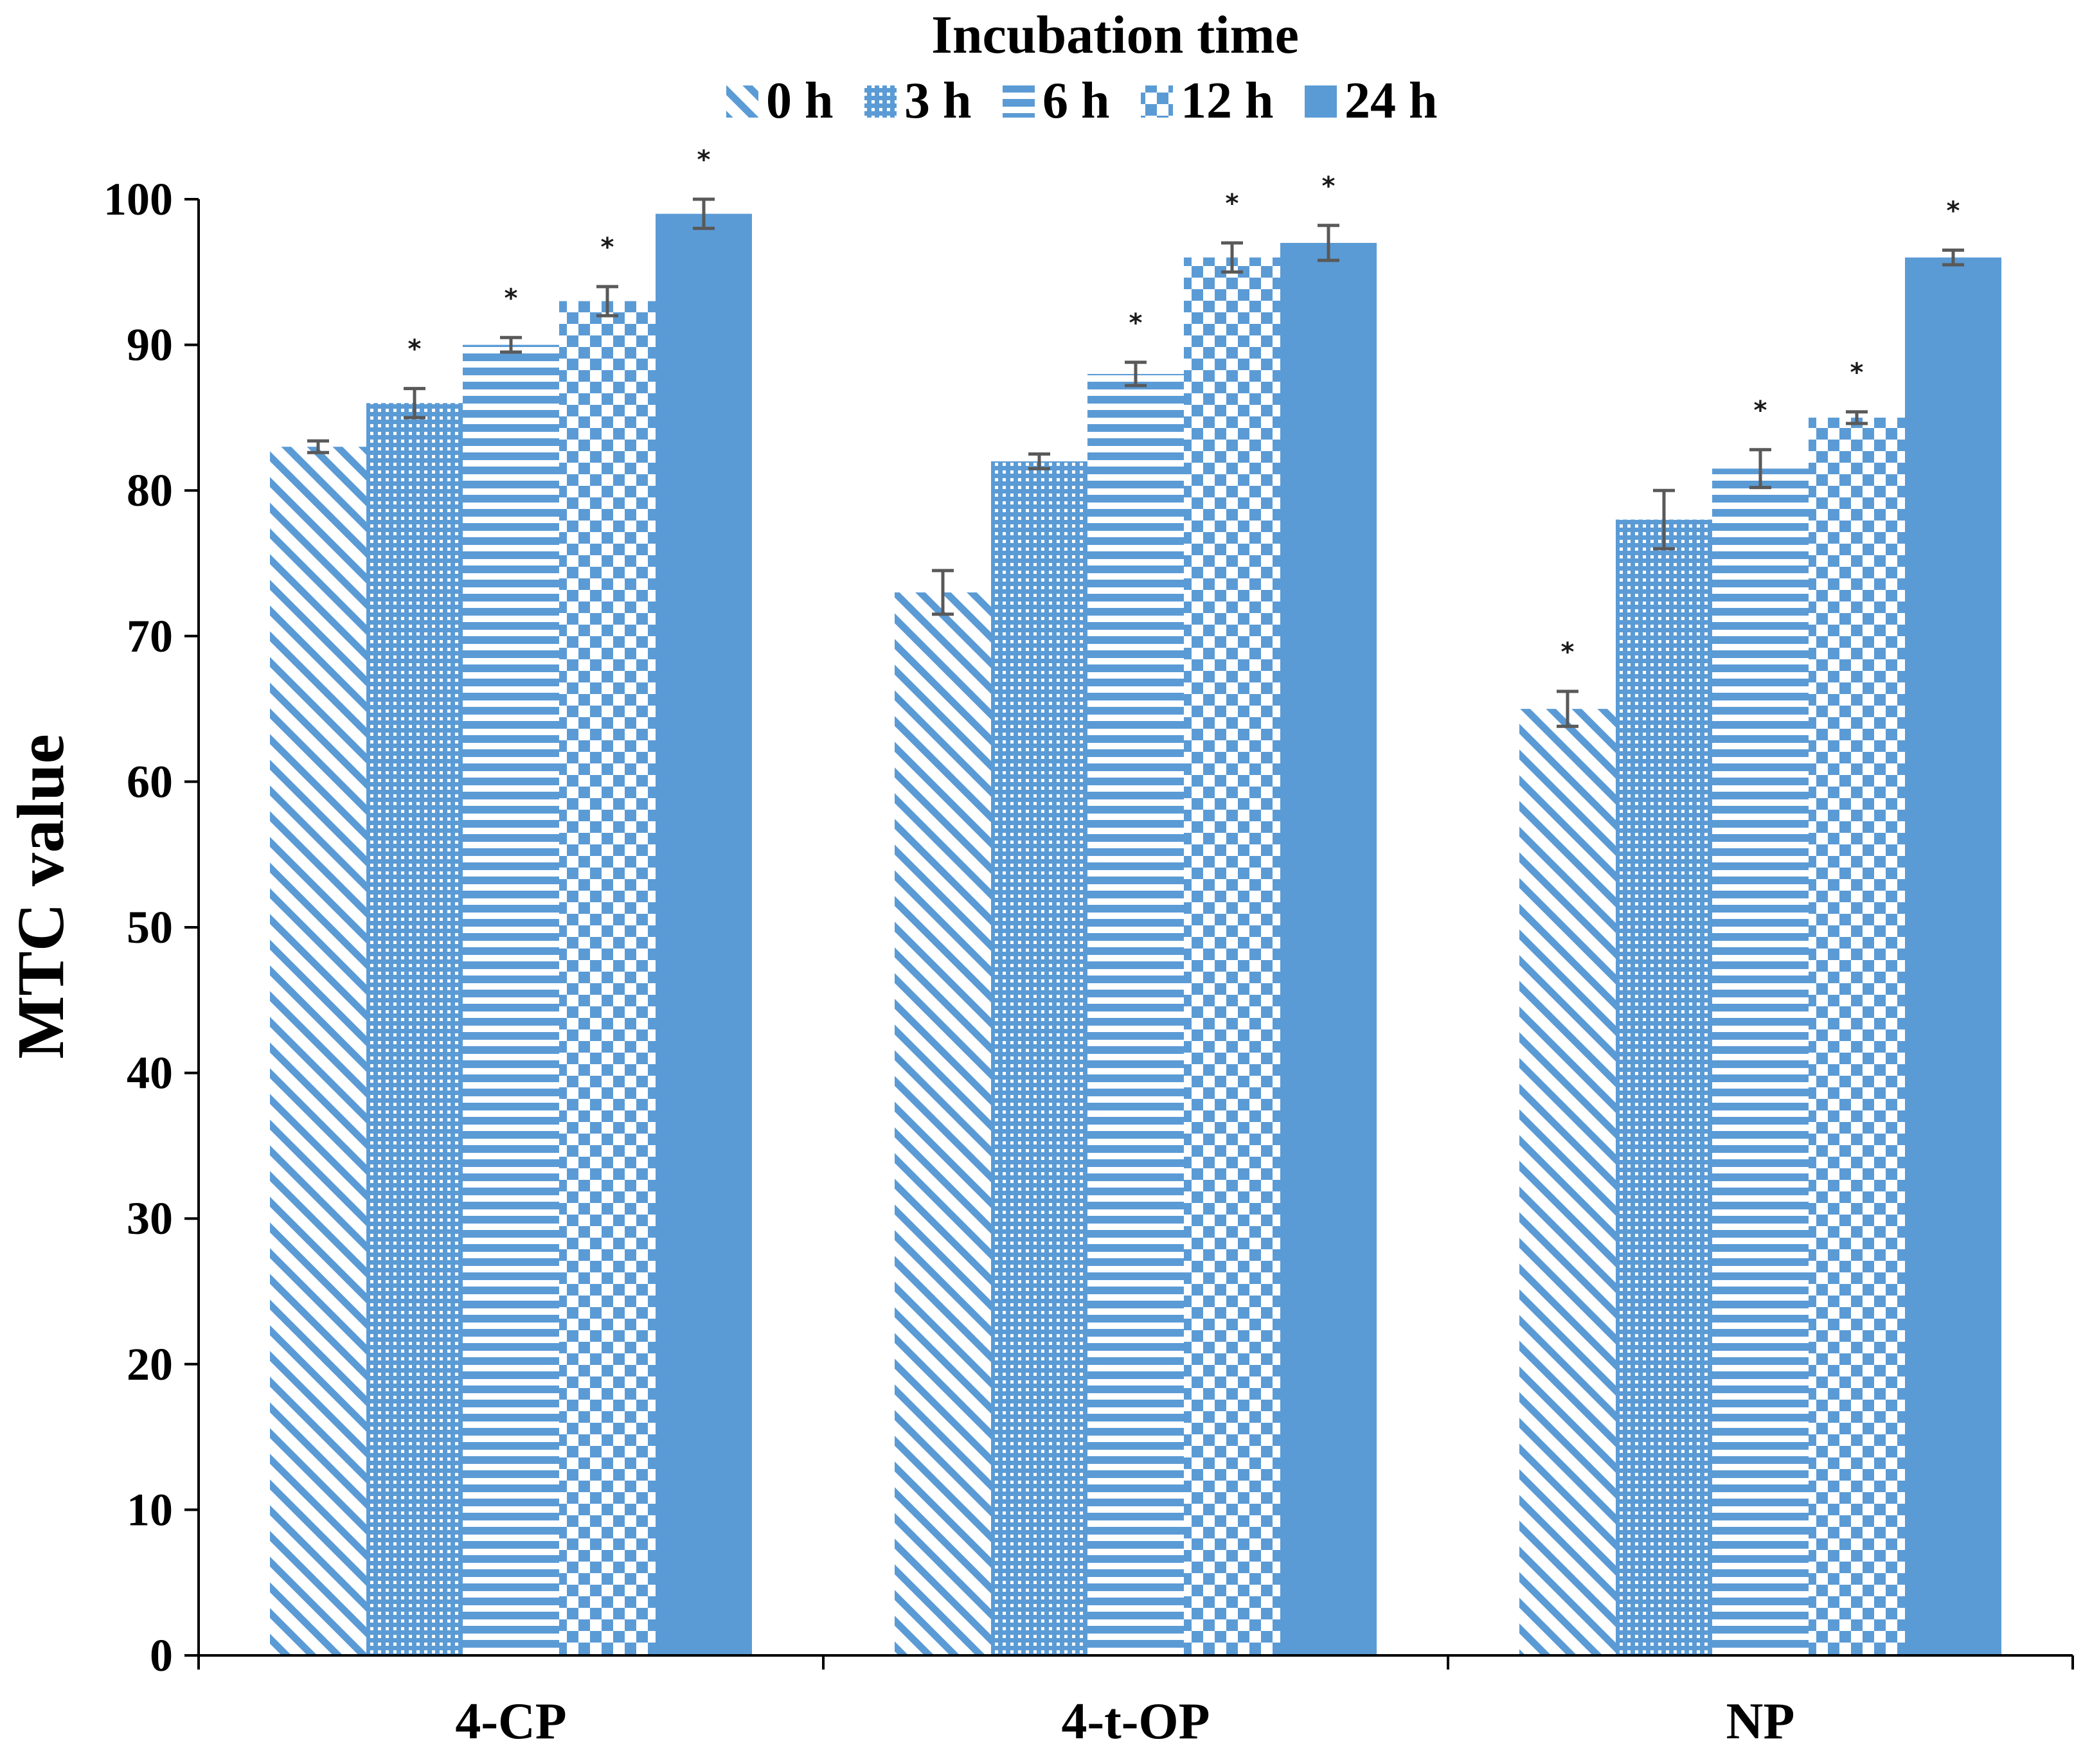 Image resolution: width=2083 pixels, height=1764 pixels. What do you see at coordinates (1664, 519) in the screenshot?
I see `error-bar-np-3-h` at bounding box center [1664, 519].